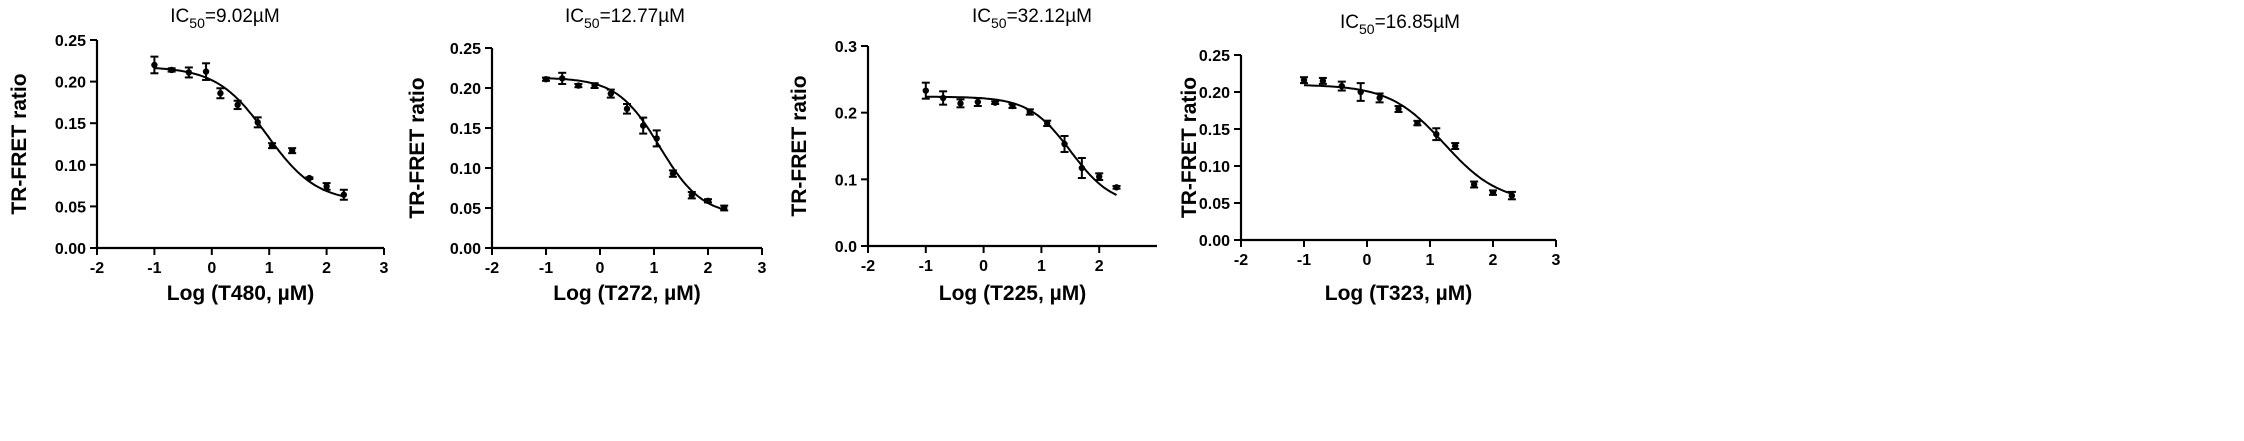 Image resolution: width=2244 pixels, height=441 pixels. What do you see at coordinates (70, 124) in the screenshot?
I see `y-tick-label: 0.15` at bounding box center [70, 124].